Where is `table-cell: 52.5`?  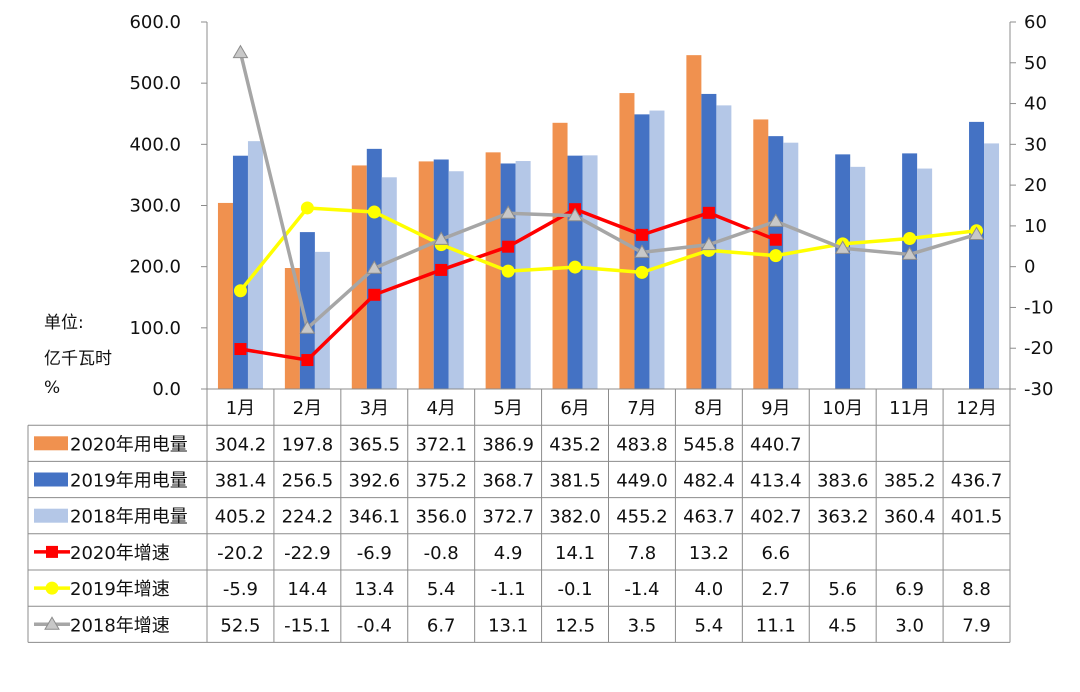
table-cell: 52.5 is located at coordinates (240, 625).